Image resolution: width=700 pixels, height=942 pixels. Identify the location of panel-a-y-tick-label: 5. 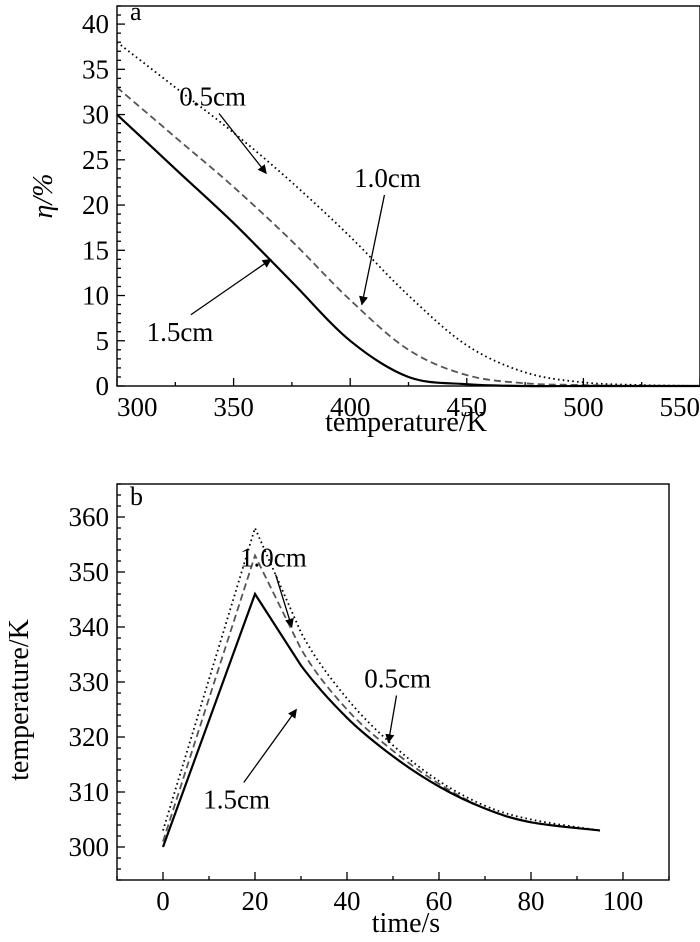
(103, 341).